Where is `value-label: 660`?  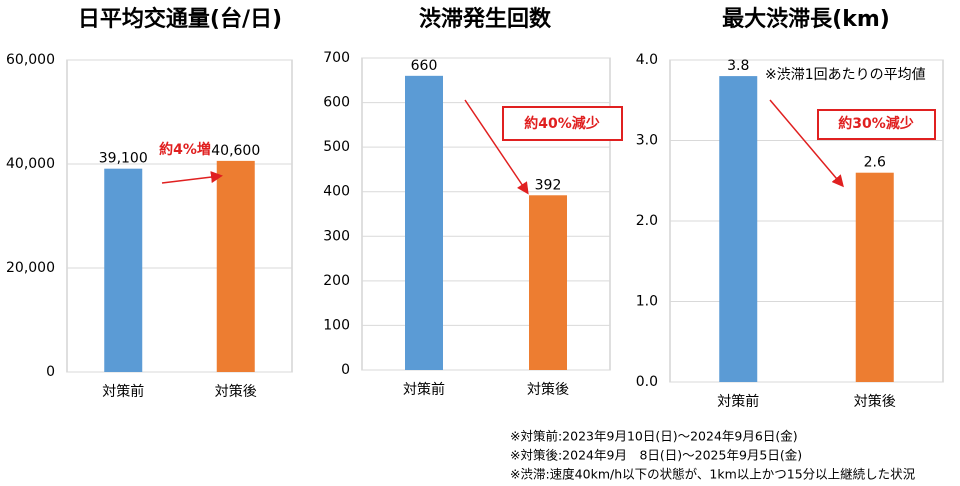
value-label: 660 is located at coordinates (424, 66).